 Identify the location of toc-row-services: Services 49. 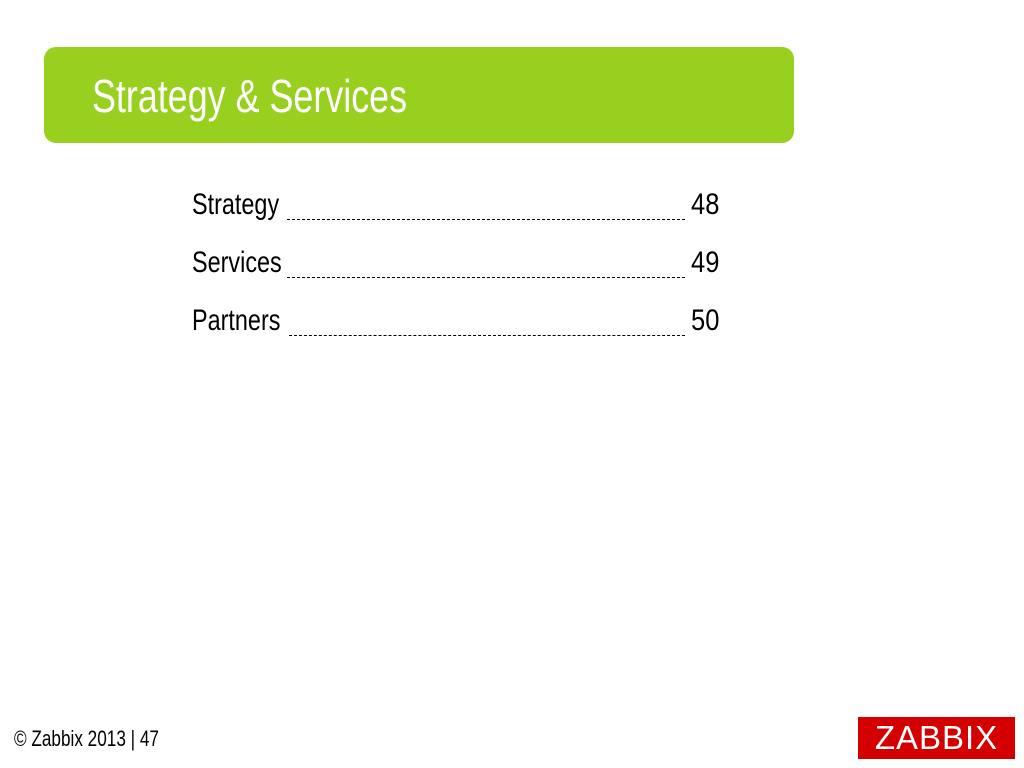
(455, 255).